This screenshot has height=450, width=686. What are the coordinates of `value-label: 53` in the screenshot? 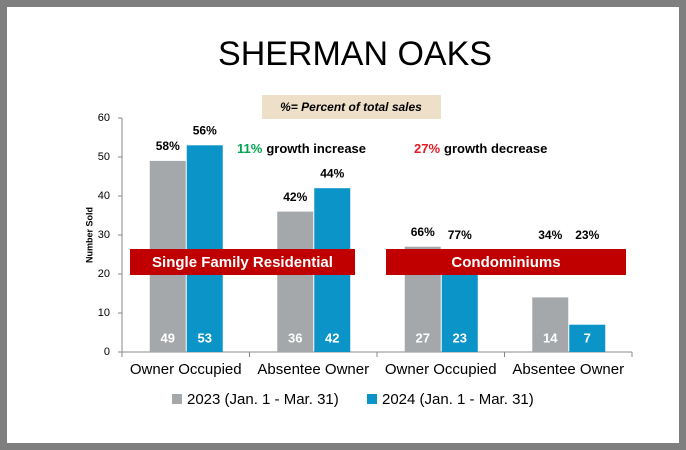 It's located at (205, 337).